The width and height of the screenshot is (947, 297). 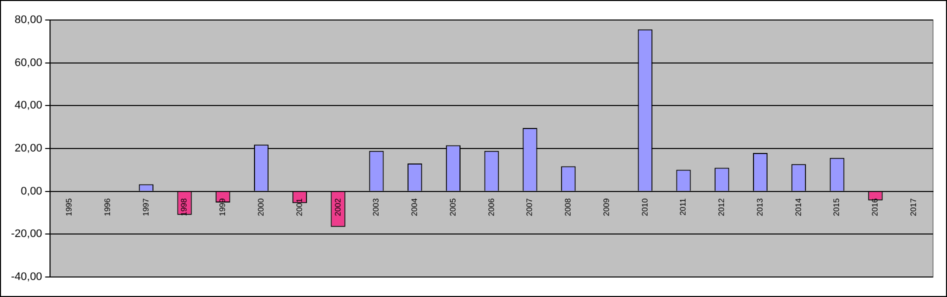 I want to click on y-tick-label: 20,00, so click(x=28, y=148).